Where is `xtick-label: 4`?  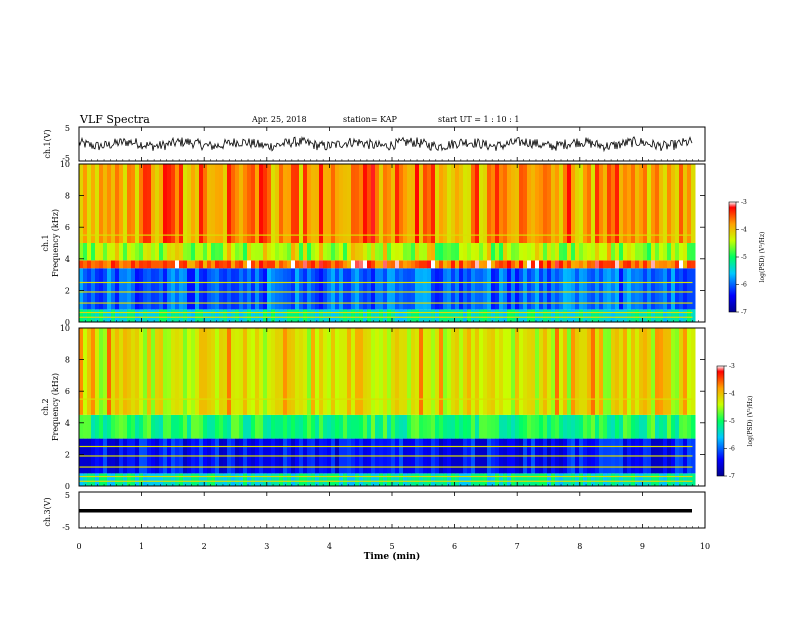 xtick-label: 4 is located at coordinates (329, 546).